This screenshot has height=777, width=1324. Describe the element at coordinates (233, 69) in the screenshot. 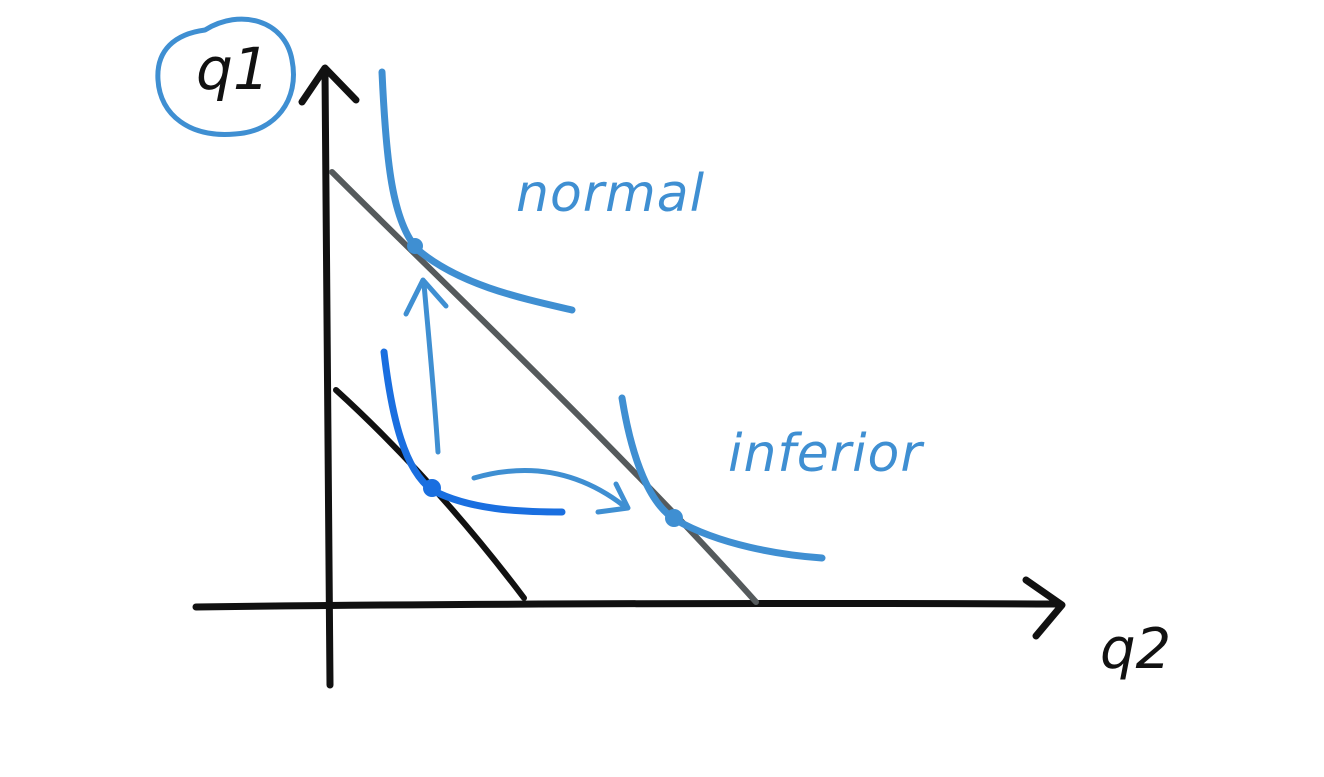

I see `y-axis-label: q1` at that location.